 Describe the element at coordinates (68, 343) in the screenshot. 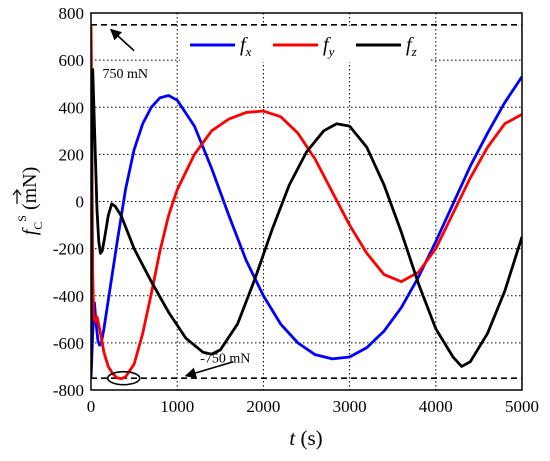

I see `y-tick-label: -600` at that location.